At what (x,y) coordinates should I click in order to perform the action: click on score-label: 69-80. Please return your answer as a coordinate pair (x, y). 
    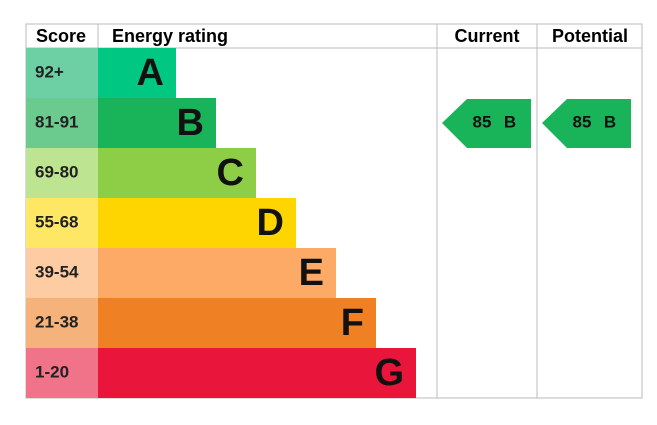
    Looking at the image, I should click on (56, 171).